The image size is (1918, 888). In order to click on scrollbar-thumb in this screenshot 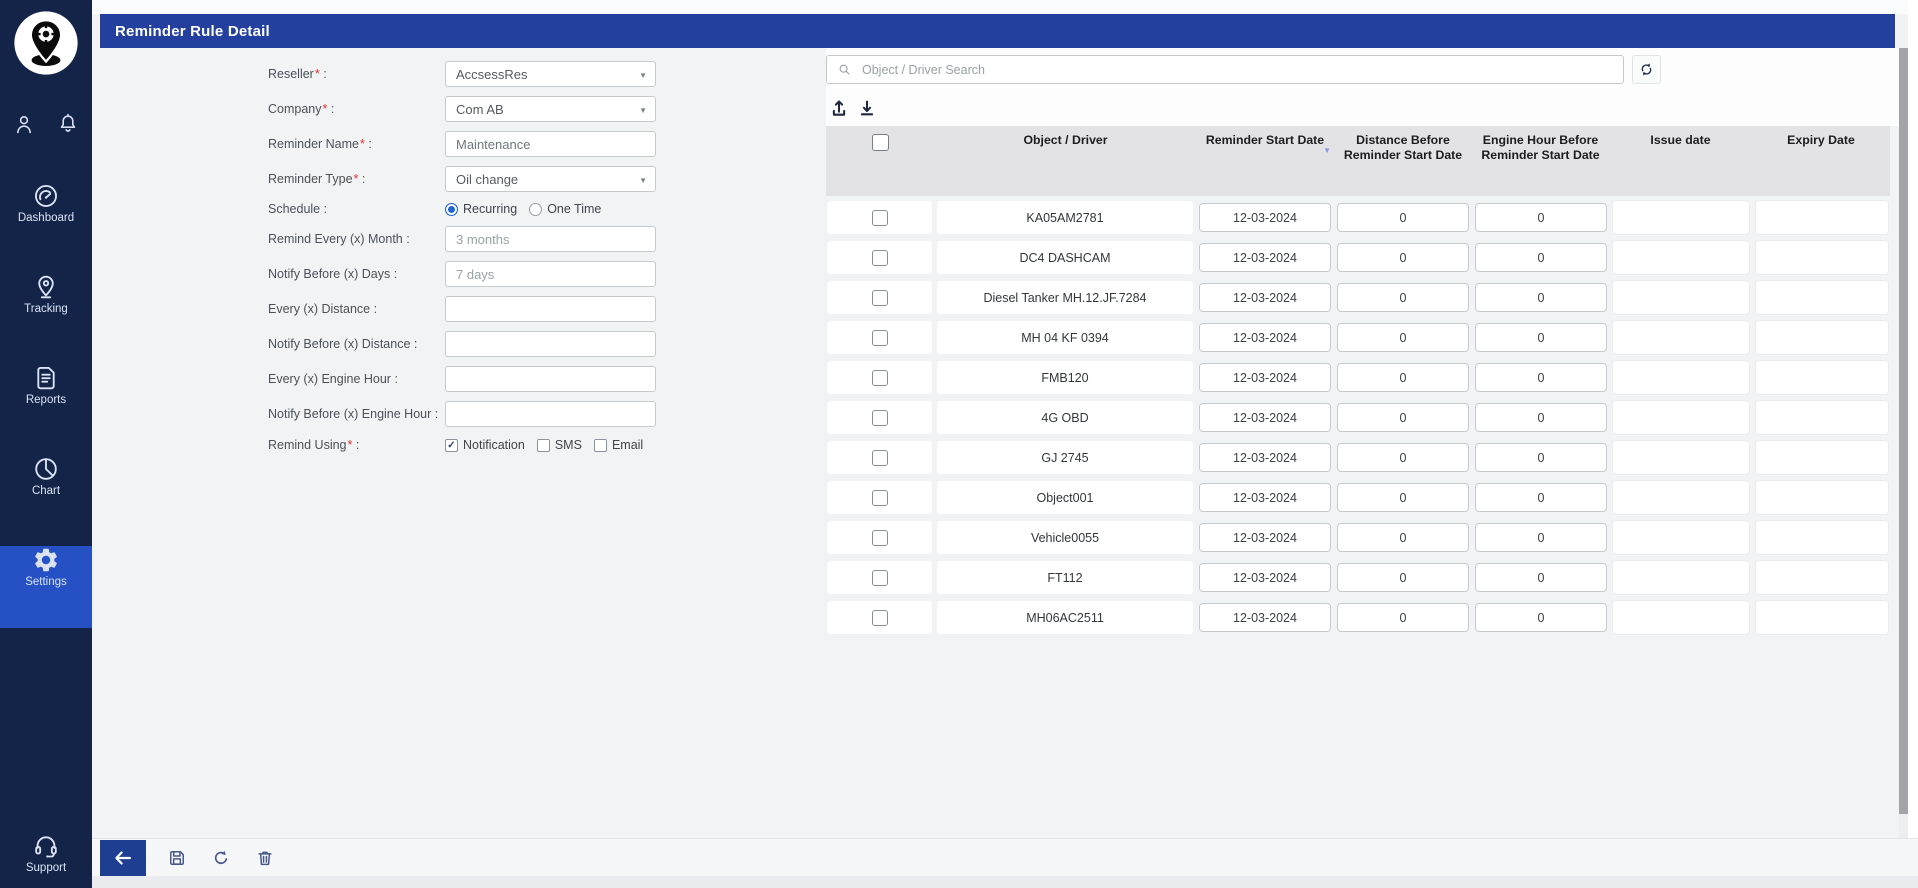, I will do `click(1903, 431)`.